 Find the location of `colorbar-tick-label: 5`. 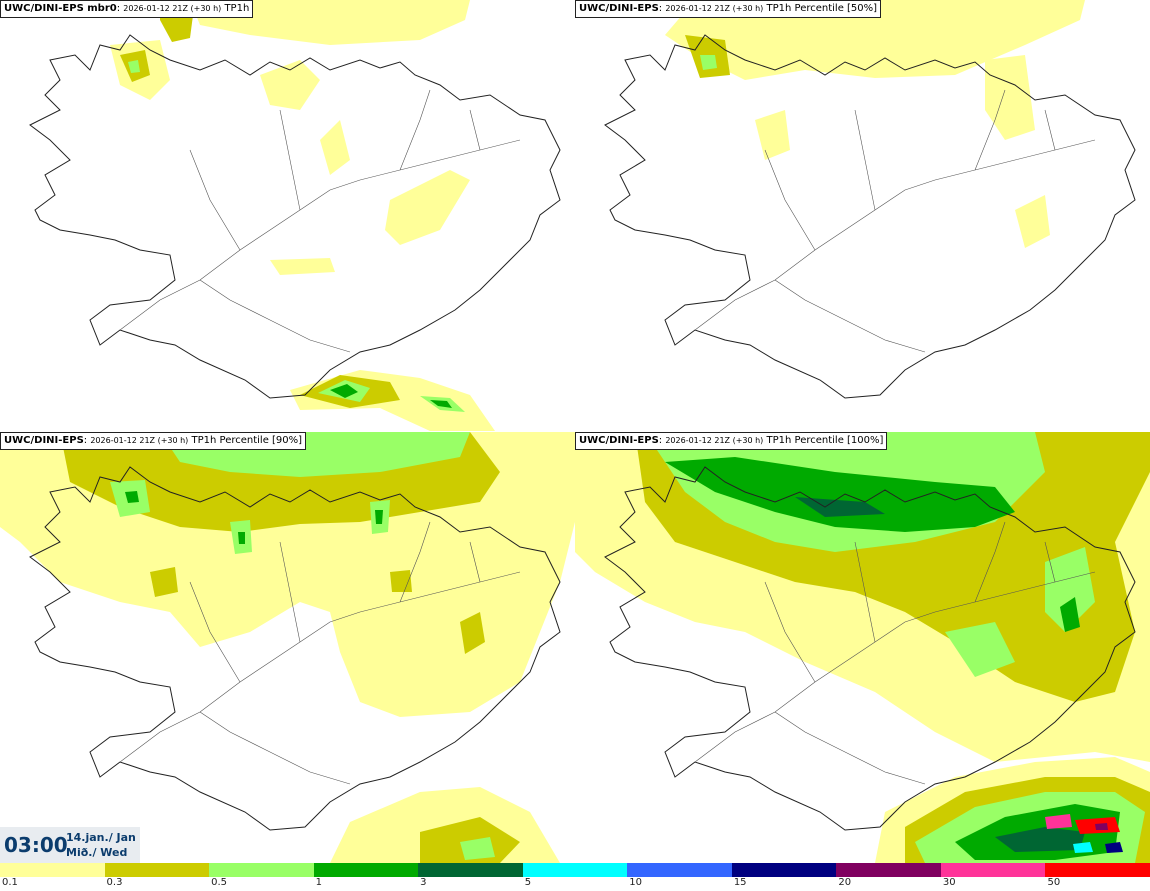

colorbar-tick-label: 5 is located at coordinates (528, 882).